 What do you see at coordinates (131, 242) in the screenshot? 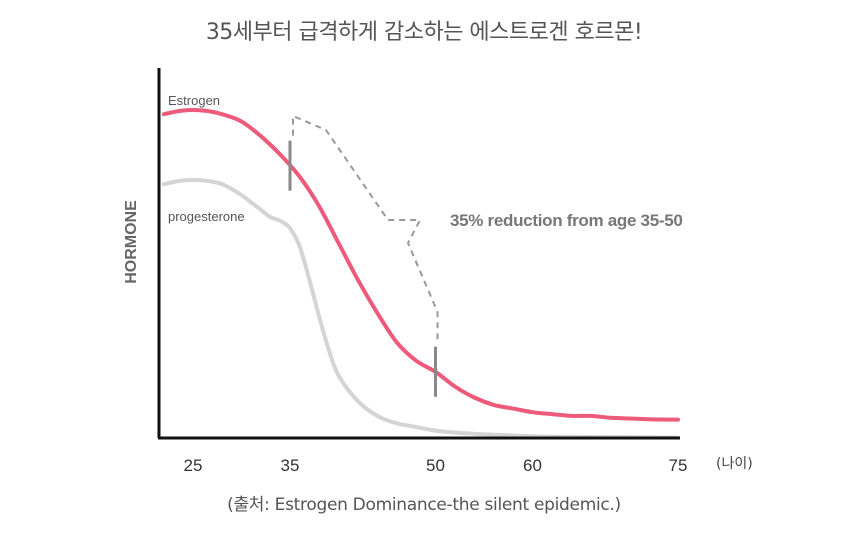
I see `y-axis-label: HORMONE` at bounding box center [131, 242].